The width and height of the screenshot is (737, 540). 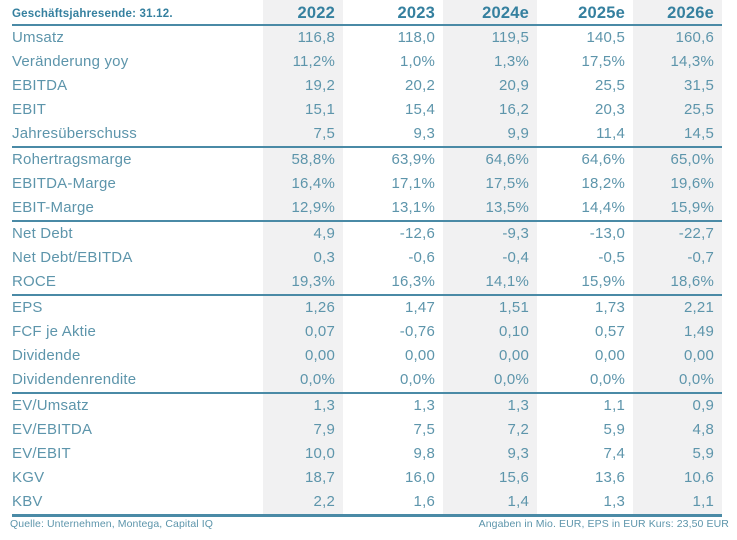 What do you see at coordinates (72, 257) in the screenshot?
I see `row-label: Net Debt/EBITDA` at bounding box center [72, 257].